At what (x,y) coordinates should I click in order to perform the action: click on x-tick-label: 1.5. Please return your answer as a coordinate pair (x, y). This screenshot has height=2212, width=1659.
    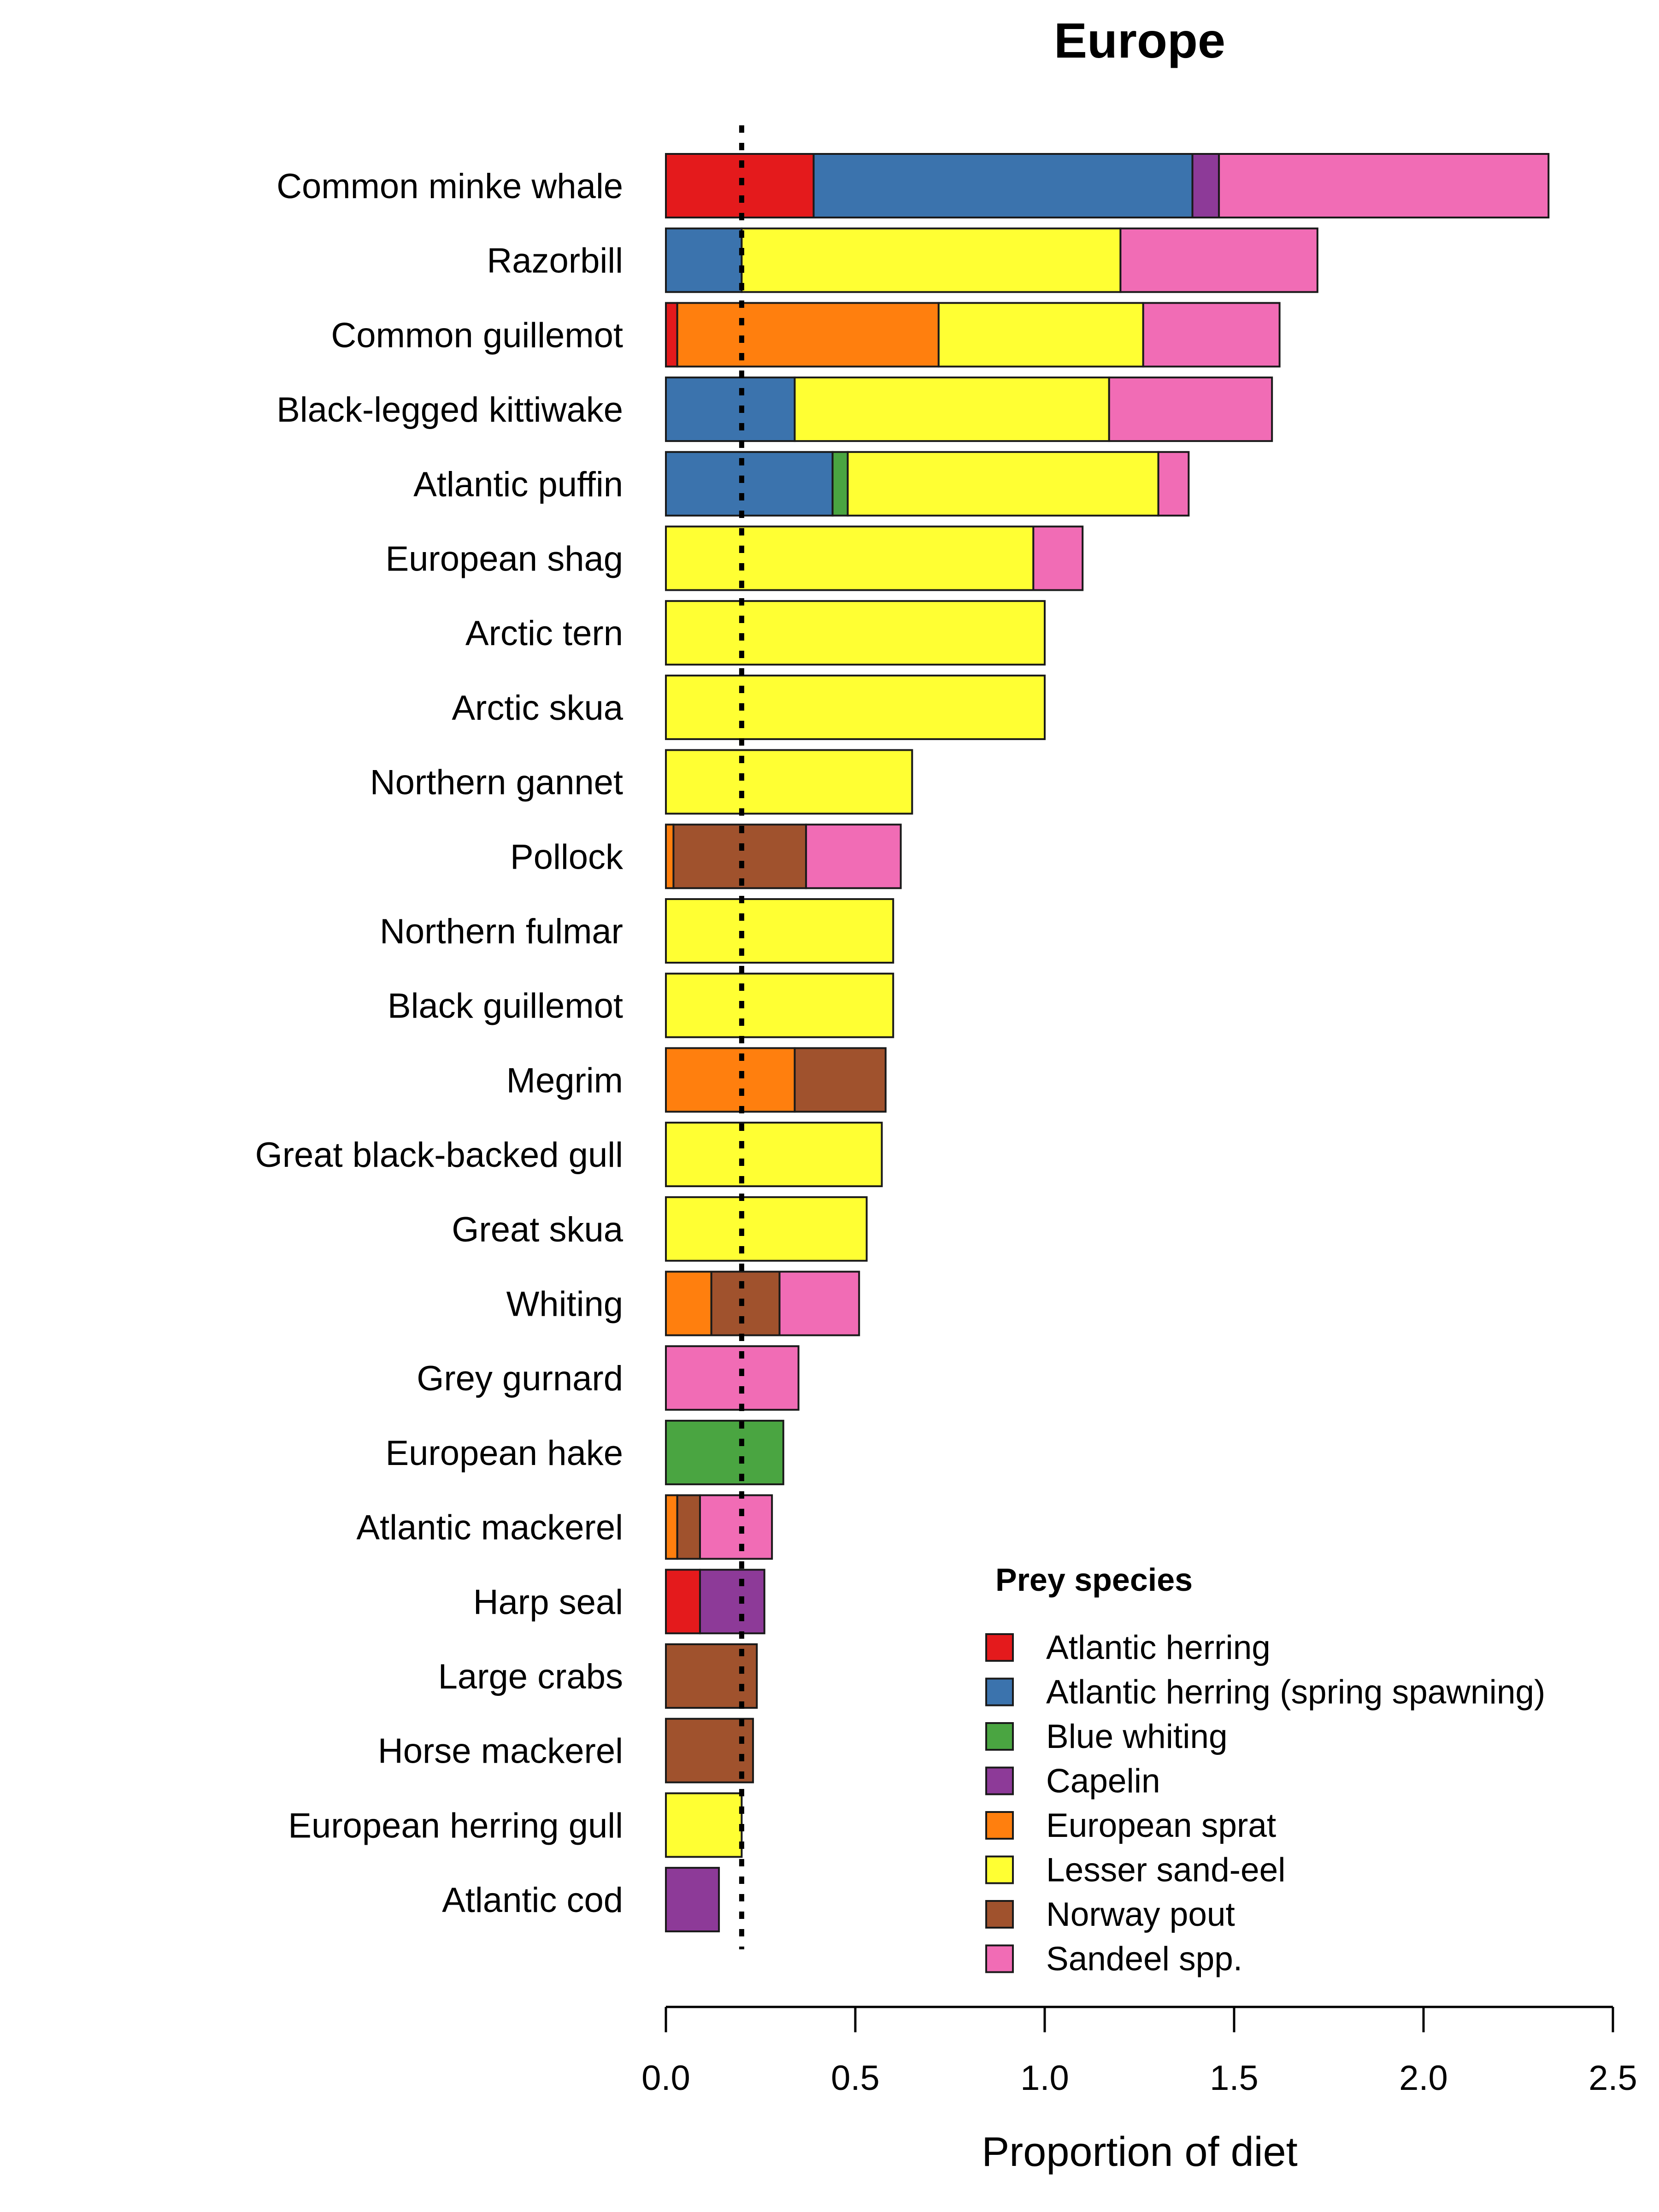
    Looking at the image, I should click on (1234, 2078).